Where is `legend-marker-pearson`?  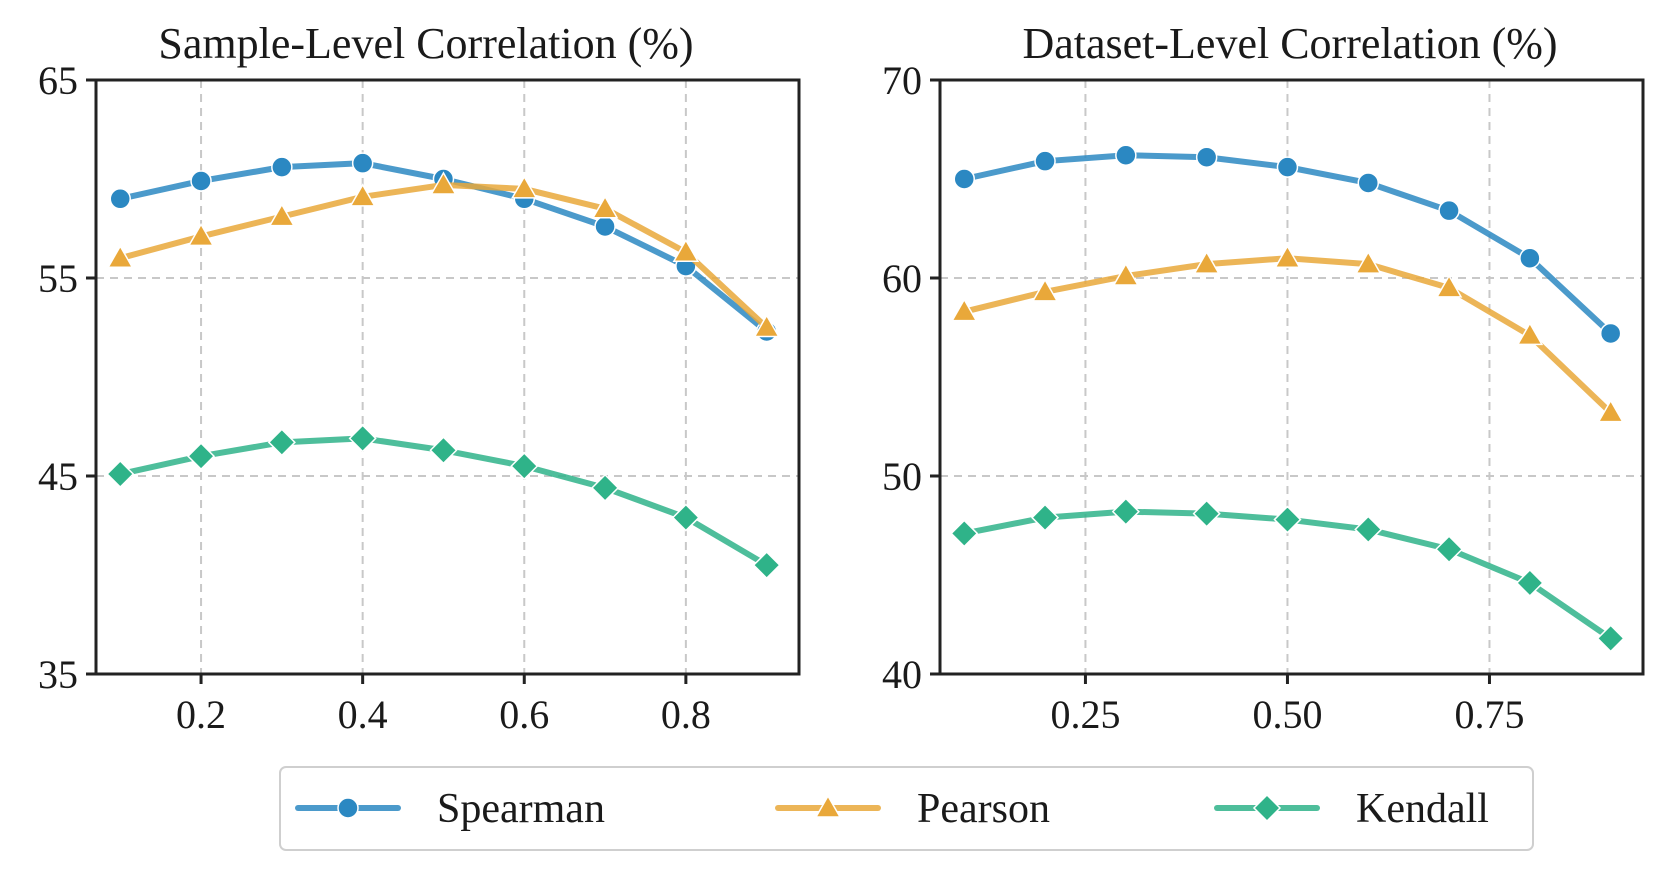 legend-marker-pearson is located at coordinates (828, 806).